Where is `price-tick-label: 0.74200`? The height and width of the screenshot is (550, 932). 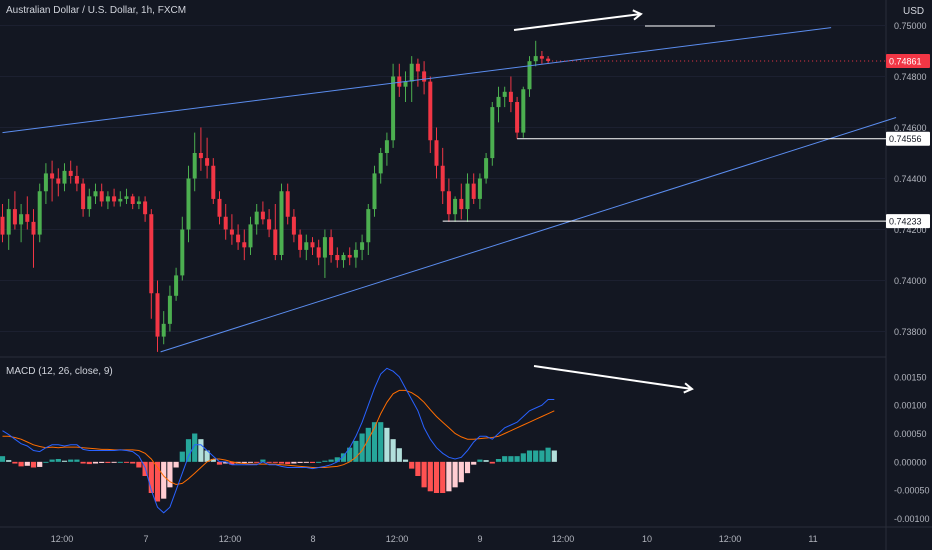 price-tick-label: 0.74200 is located at coordinates (910, 230).